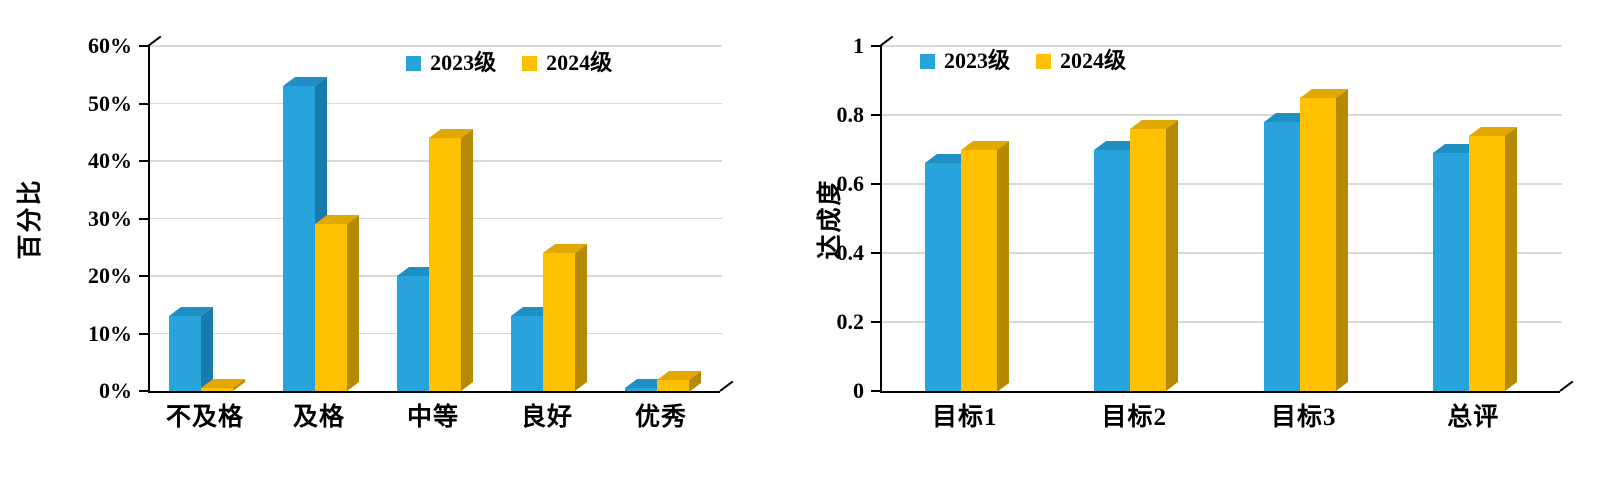 Image resolution: width=1598 pixels, height=485 pixels. What do you see at coordinates (850, 321) in the screenshot?
I see `y-tick-label: 0.2` at bounding box center [850, 321].